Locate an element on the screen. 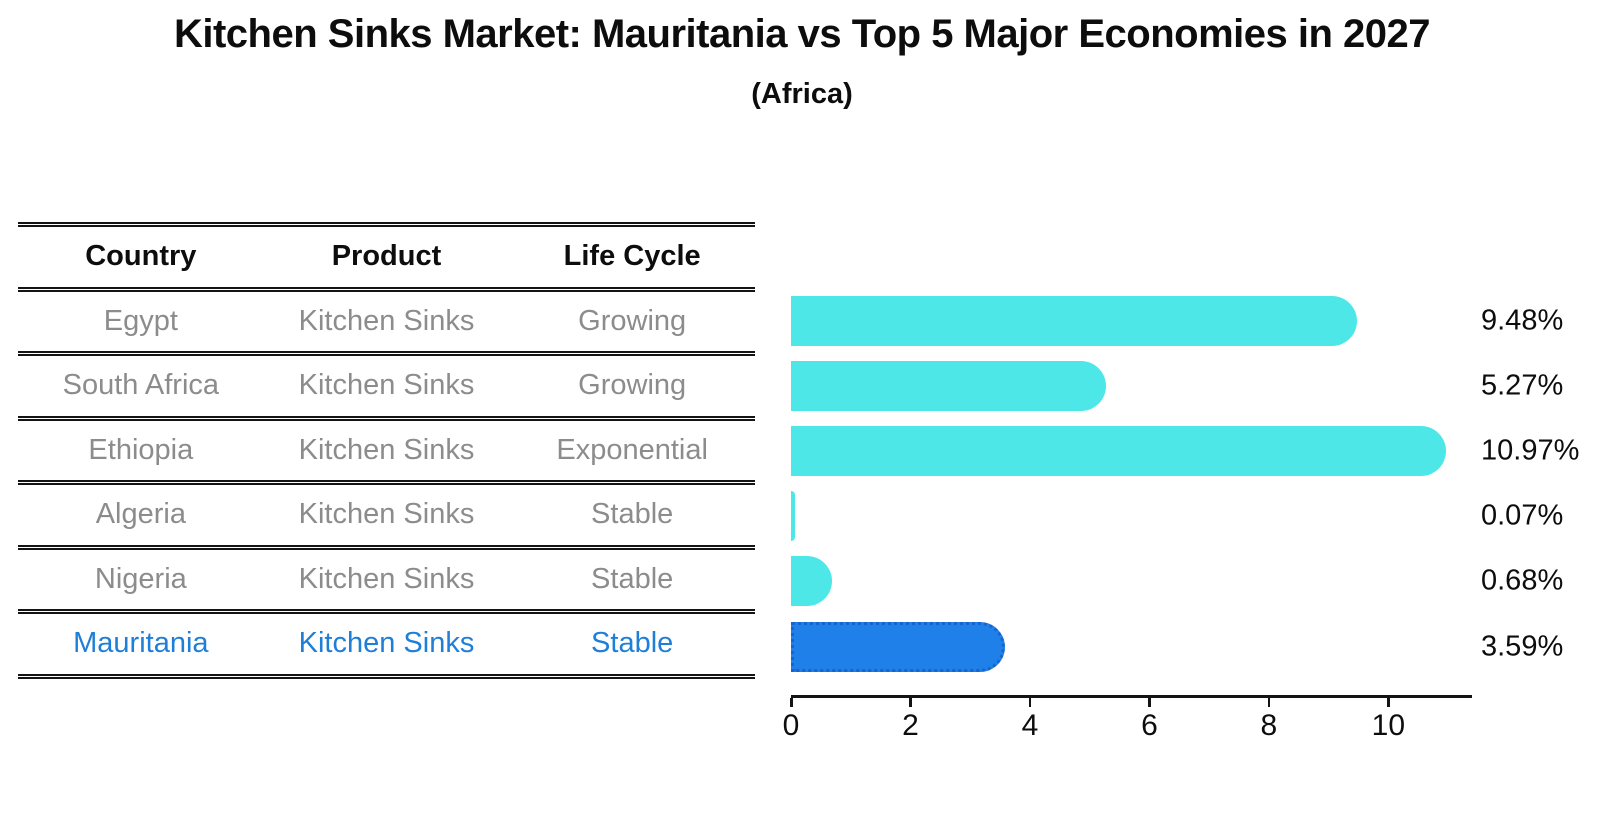 Image resolution: width=1604 pixels, height=823 pixels. bar-algeria is located at coordinates (793, 516).